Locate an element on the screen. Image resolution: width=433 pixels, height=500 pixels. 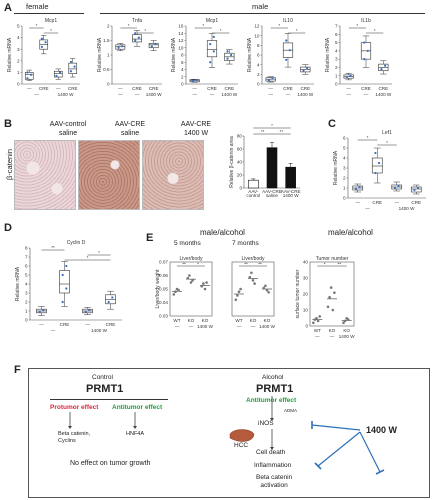
y-tick-label: 7 is located at coordinates (336, 26).